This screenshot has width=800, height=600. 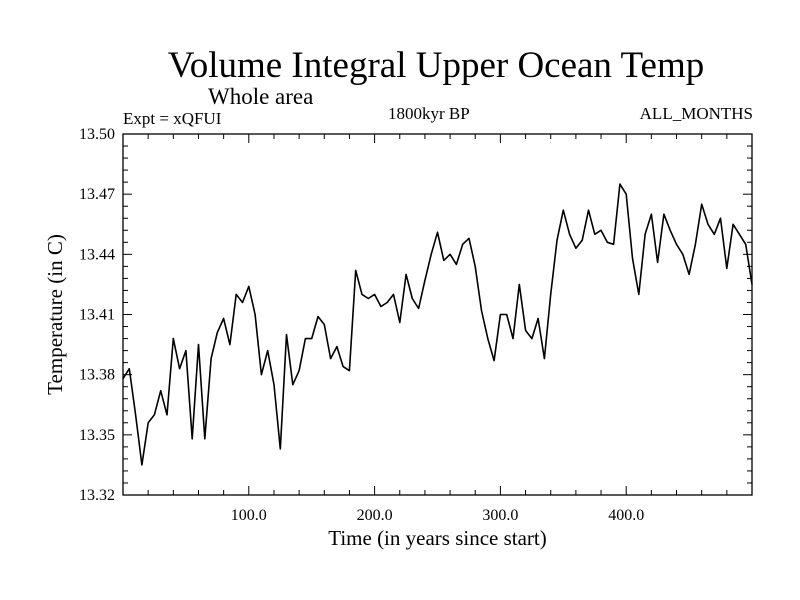 I want to click on chart-title: Volume Integral Upper Ocean Temp, so click(x=436, y=65).